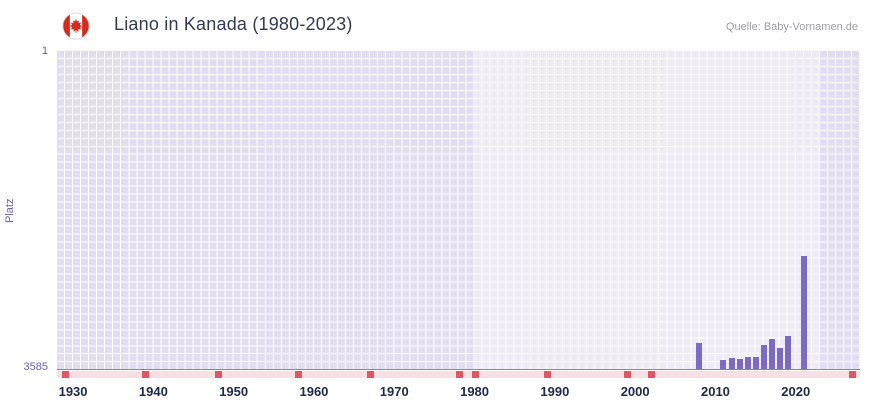  Describe the element at coordinates (755, 362) in the screenshot. I see `rank-bar-2015` at that location.